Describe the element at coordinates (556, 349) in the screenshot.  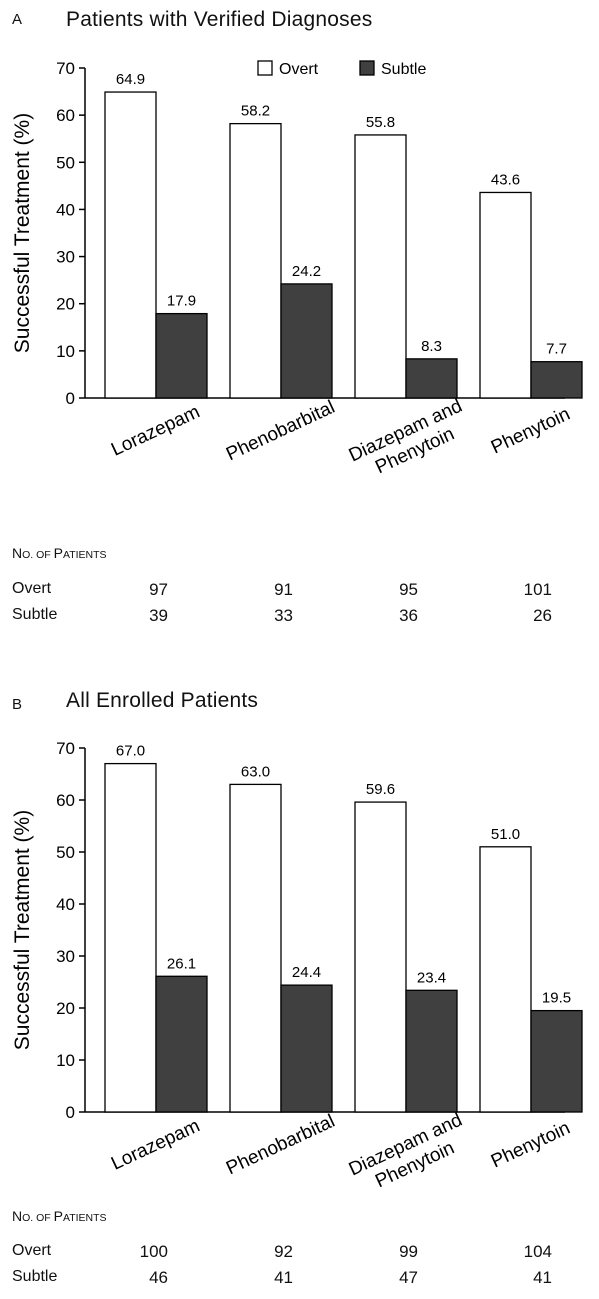
I see `data-label: 7.7` at that location.